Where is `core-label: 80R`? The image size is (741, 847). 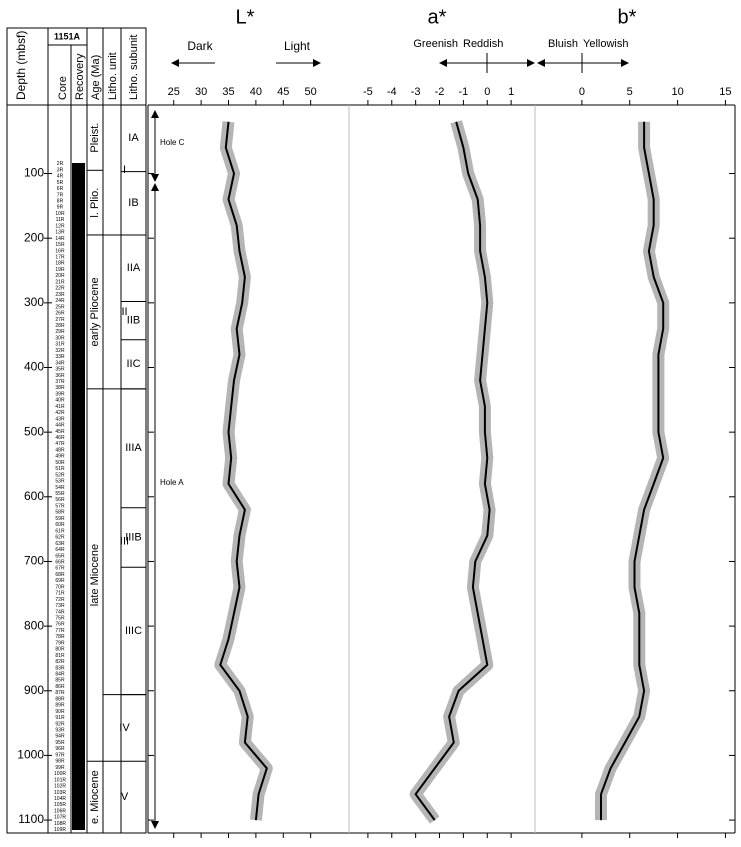 core-label: 80R is located at coordinates (60, 650).